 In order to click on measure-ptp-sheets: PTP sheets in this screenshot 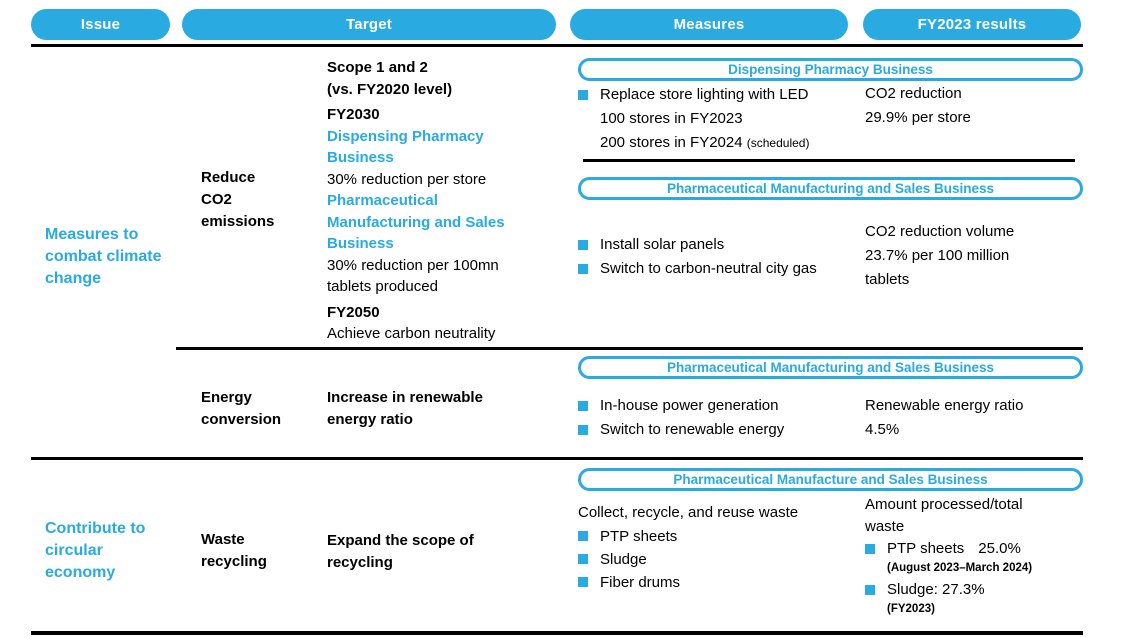, I will do `click(639, 536)`.